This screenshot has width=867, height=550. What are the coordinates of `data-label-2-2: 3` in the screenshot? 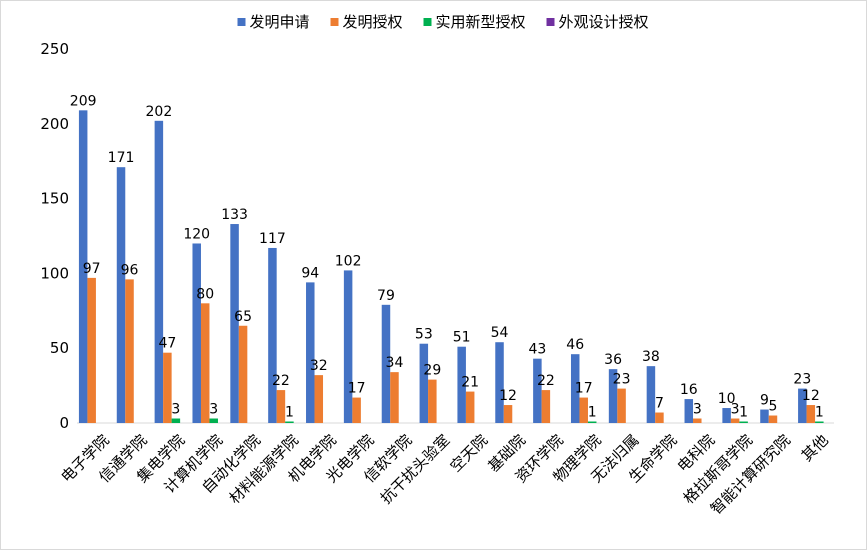 It's located at (175, 410).